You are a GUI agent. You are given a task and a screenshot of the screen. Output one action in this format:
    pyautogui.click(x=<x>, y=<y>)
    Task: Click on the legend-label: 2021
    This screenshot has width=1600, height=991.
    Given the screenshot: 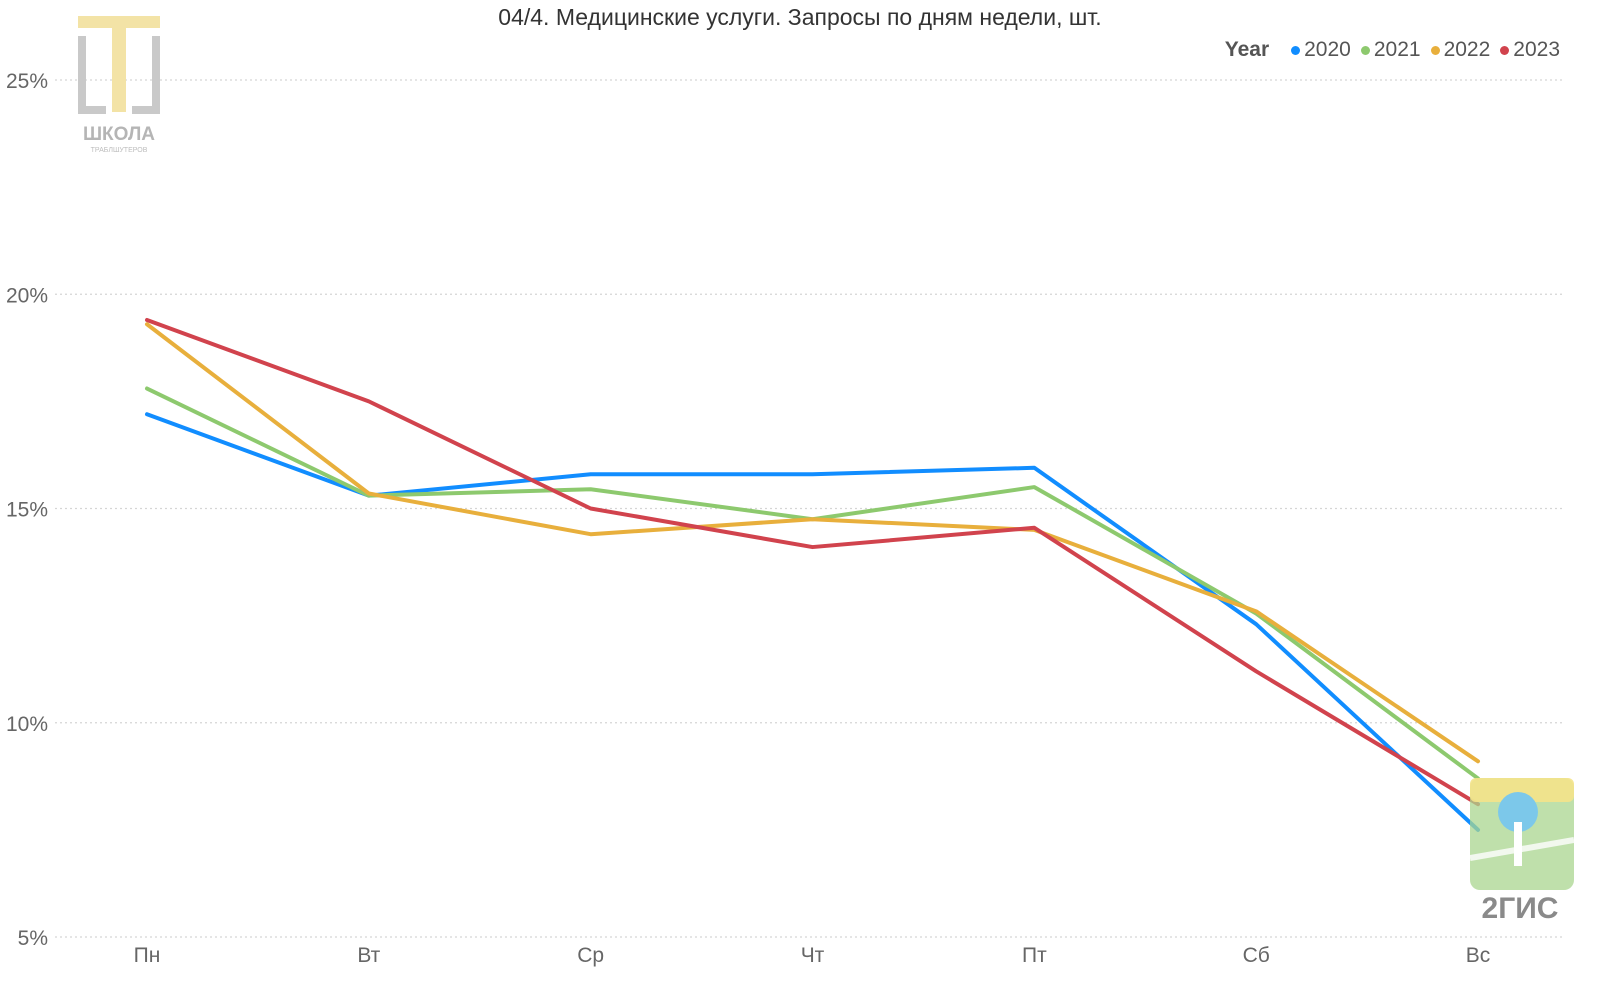 What is the action you would take?
    pyautogui.click(x=1397, y=49)
    